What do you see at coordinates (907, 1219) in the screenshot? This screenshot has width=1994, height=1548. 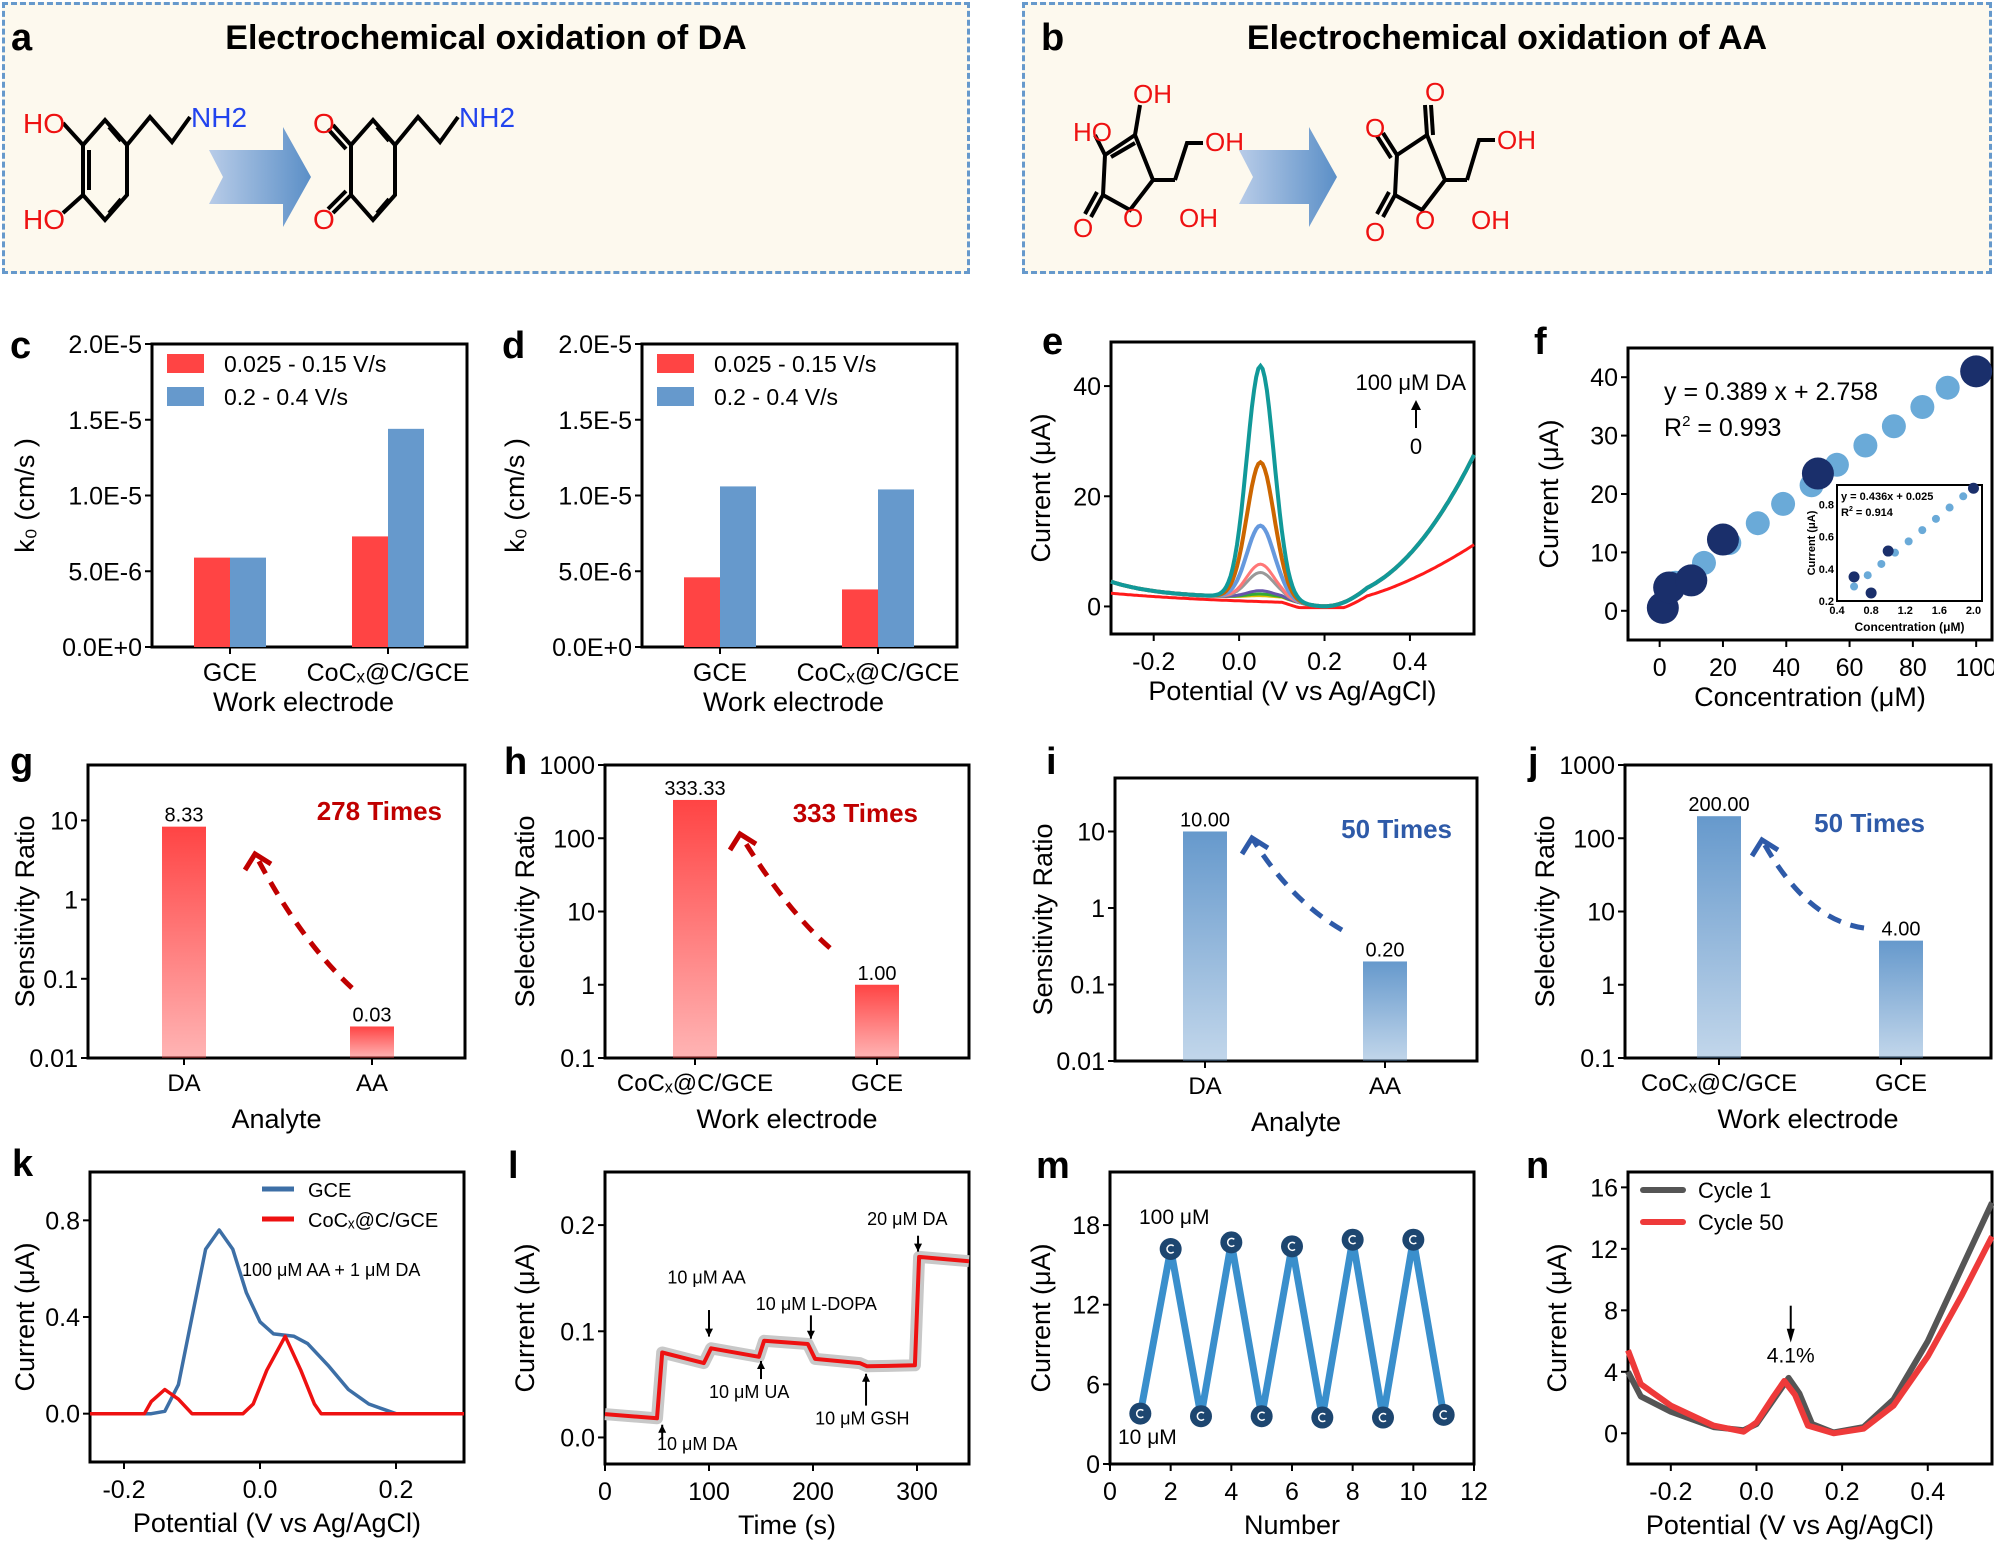 I see `event-label: 20 μM DA` at bounding box center [907, 1219].